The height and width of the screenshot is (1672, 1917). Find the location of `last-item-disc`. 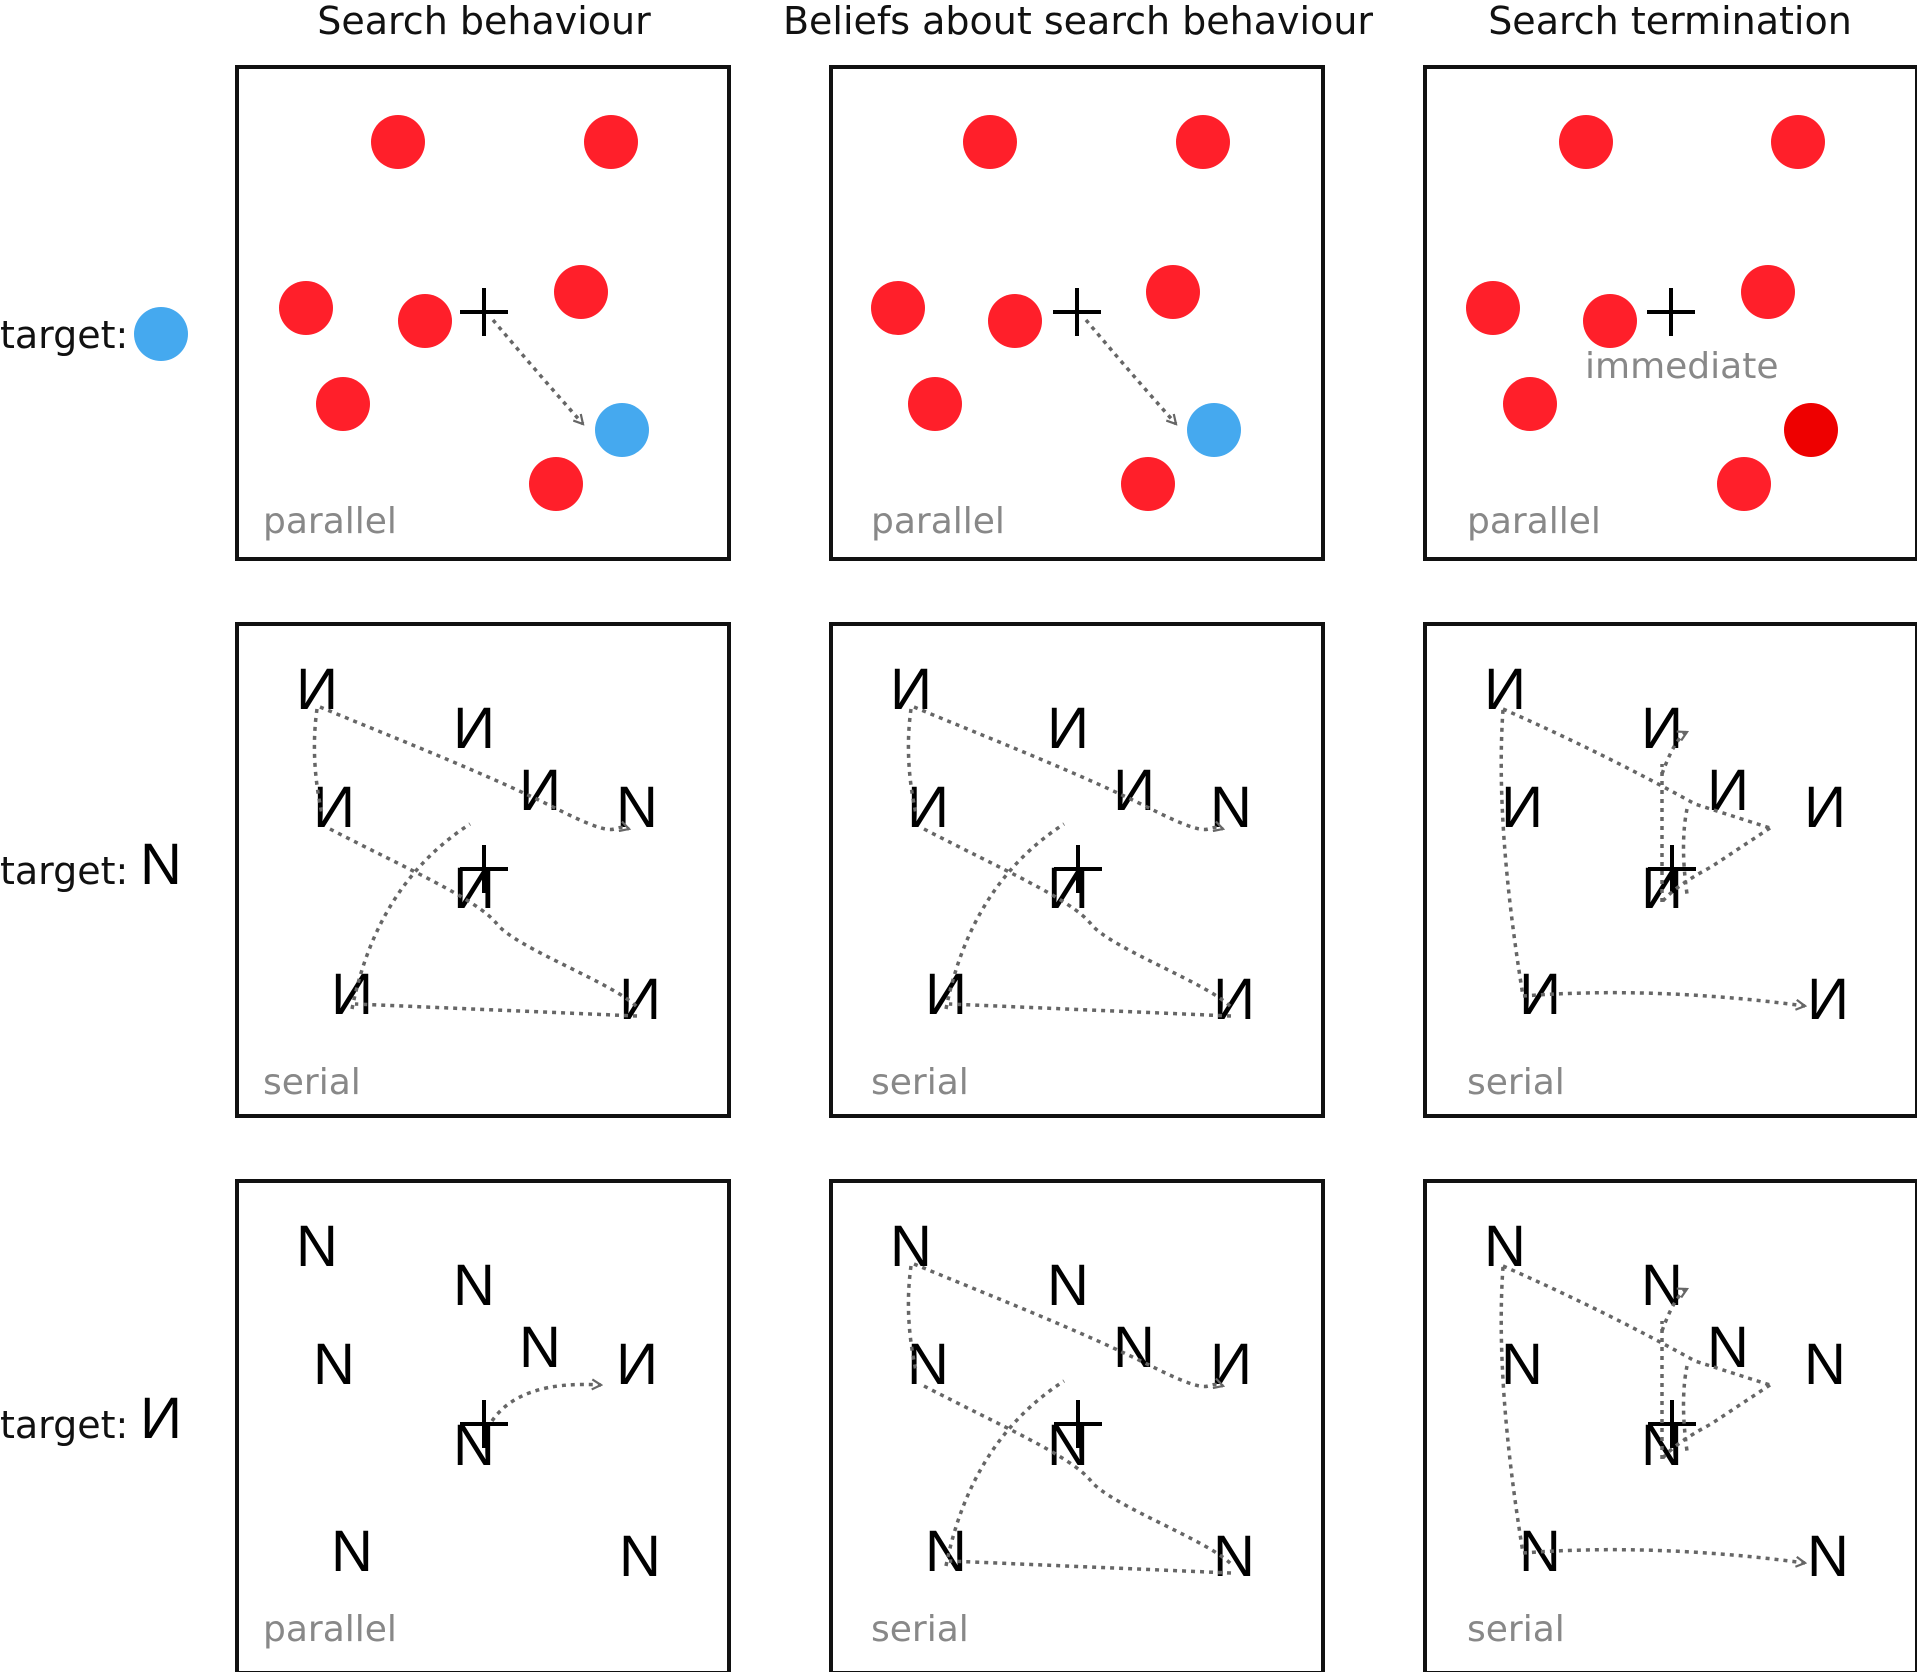

last-item-disc is located at coordinates (1811, 430).